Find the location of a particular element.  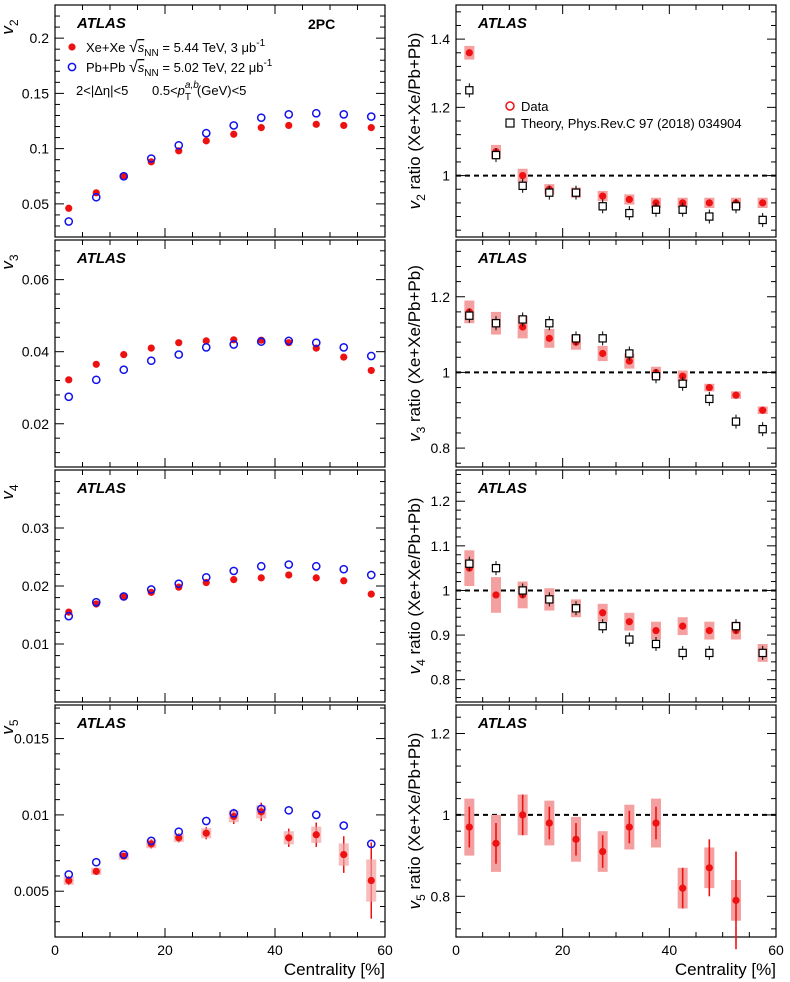

legend-xe: Xe+Xe √sNN = 5.44 TeV, 3 μb-1 is located at coordinates (176, 48).